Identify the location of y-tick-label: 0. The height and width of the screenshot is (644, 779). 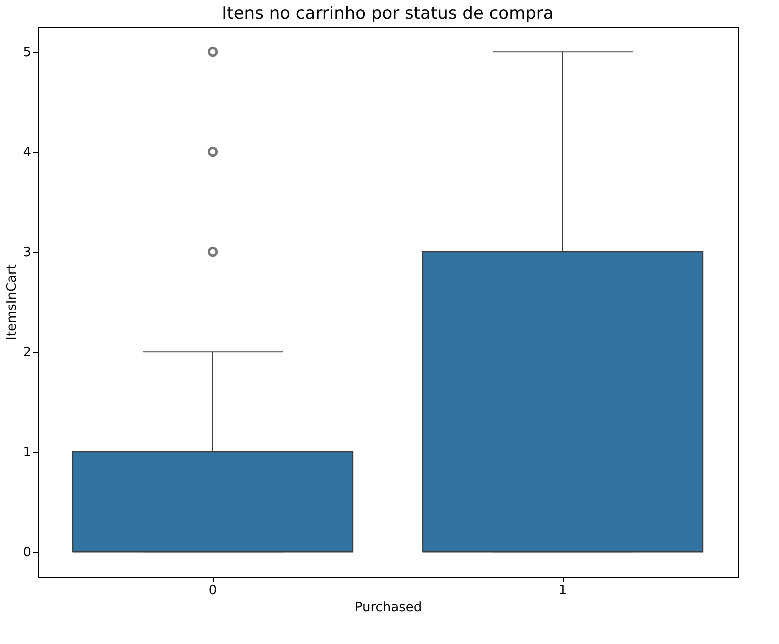
(27, 553).